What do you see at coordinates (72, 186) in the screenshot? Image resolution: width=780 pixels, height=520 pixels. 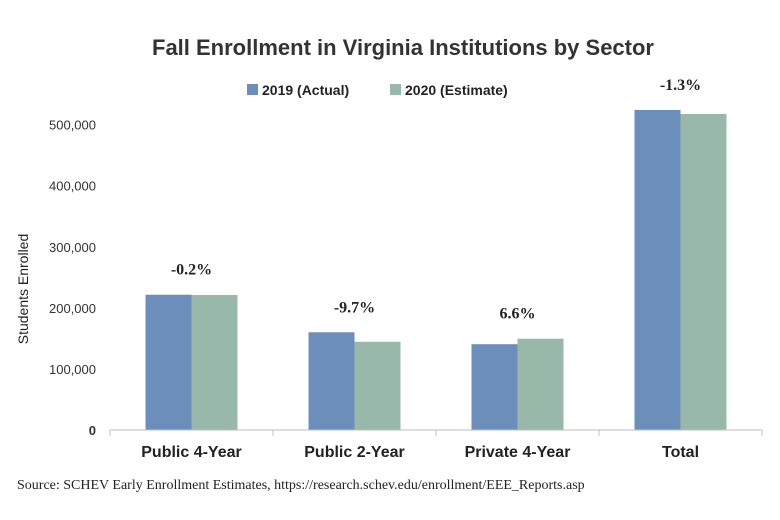 I see `y-tick-label: 400,000` at bounding box center [72, 186].